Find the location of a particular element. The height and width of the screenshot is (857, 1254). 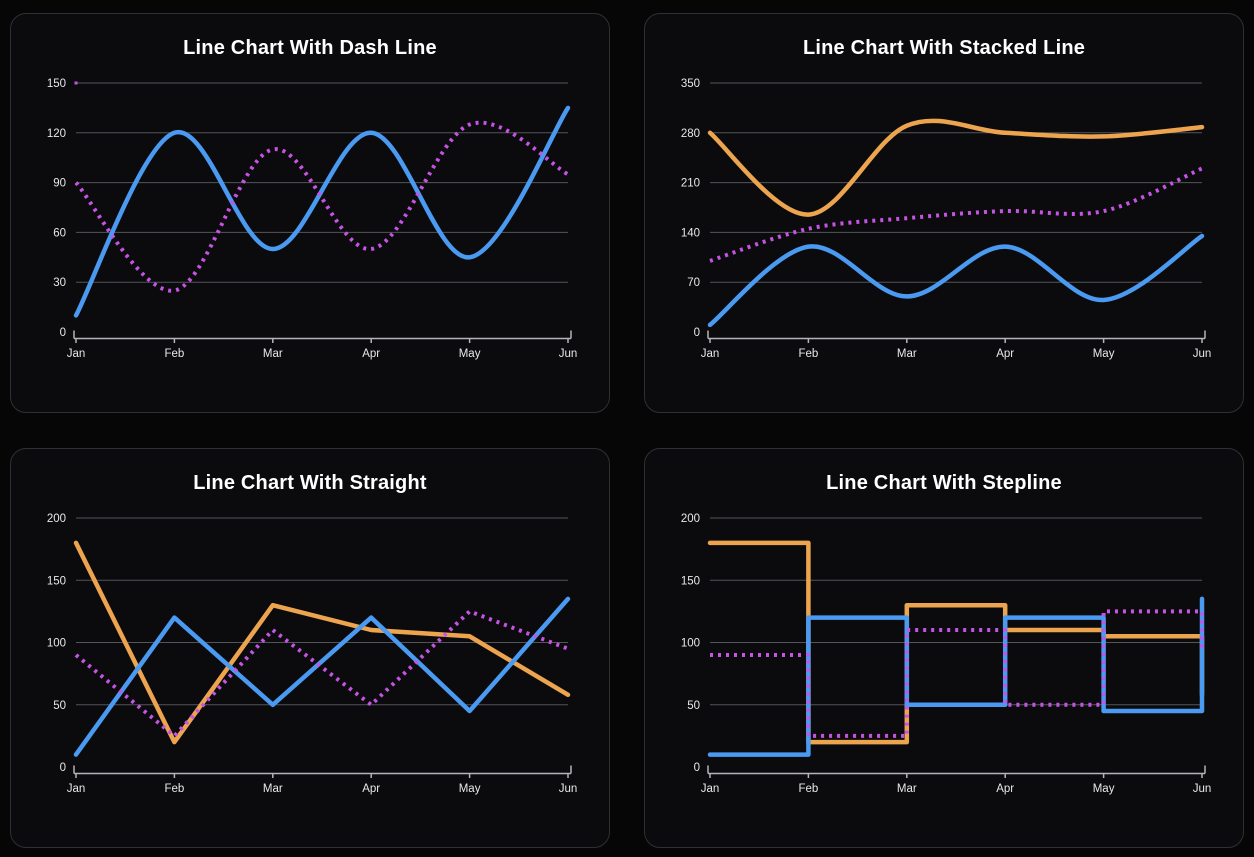

y-tick-label: 30 is located at coordinates (59, 283).